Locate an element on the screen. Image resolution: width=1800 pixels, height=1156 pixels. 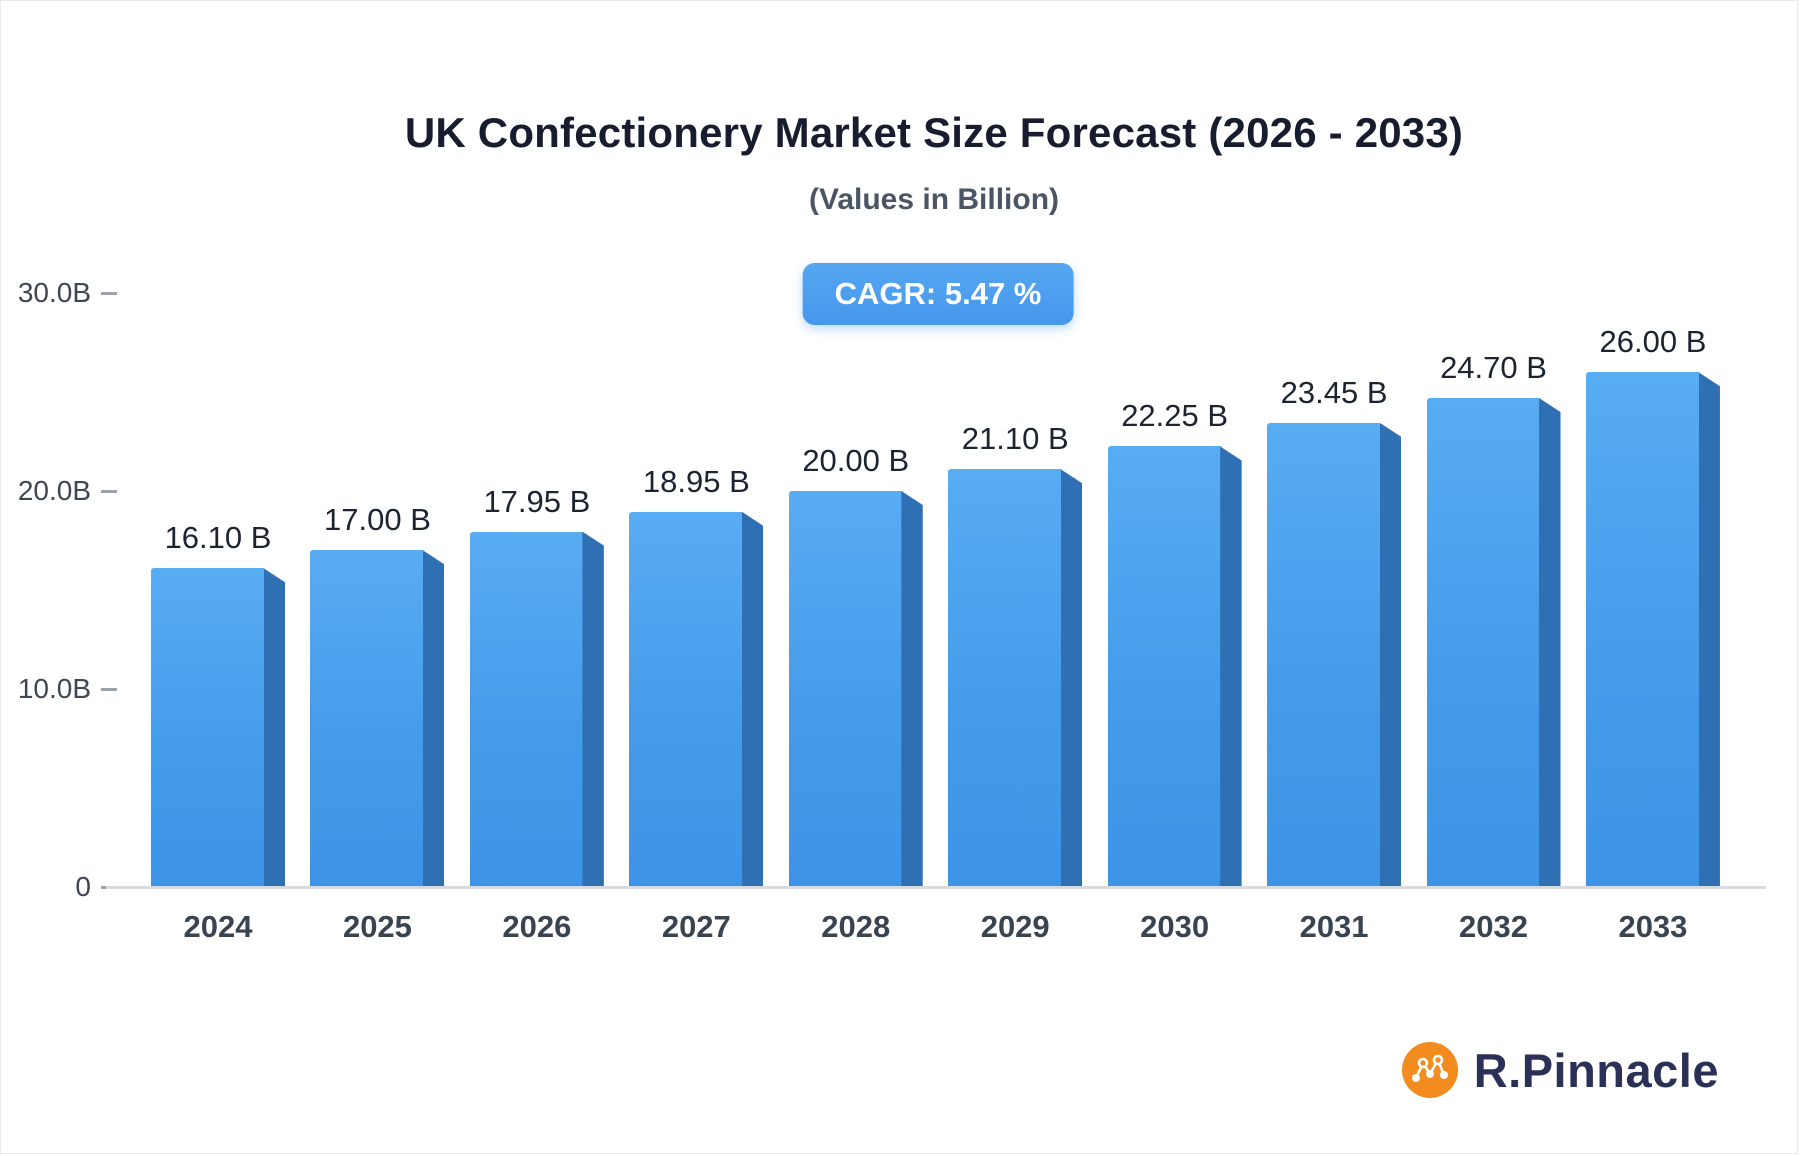
bar-value-label-2025: 17.00 B is located at coordinates (377, 520).